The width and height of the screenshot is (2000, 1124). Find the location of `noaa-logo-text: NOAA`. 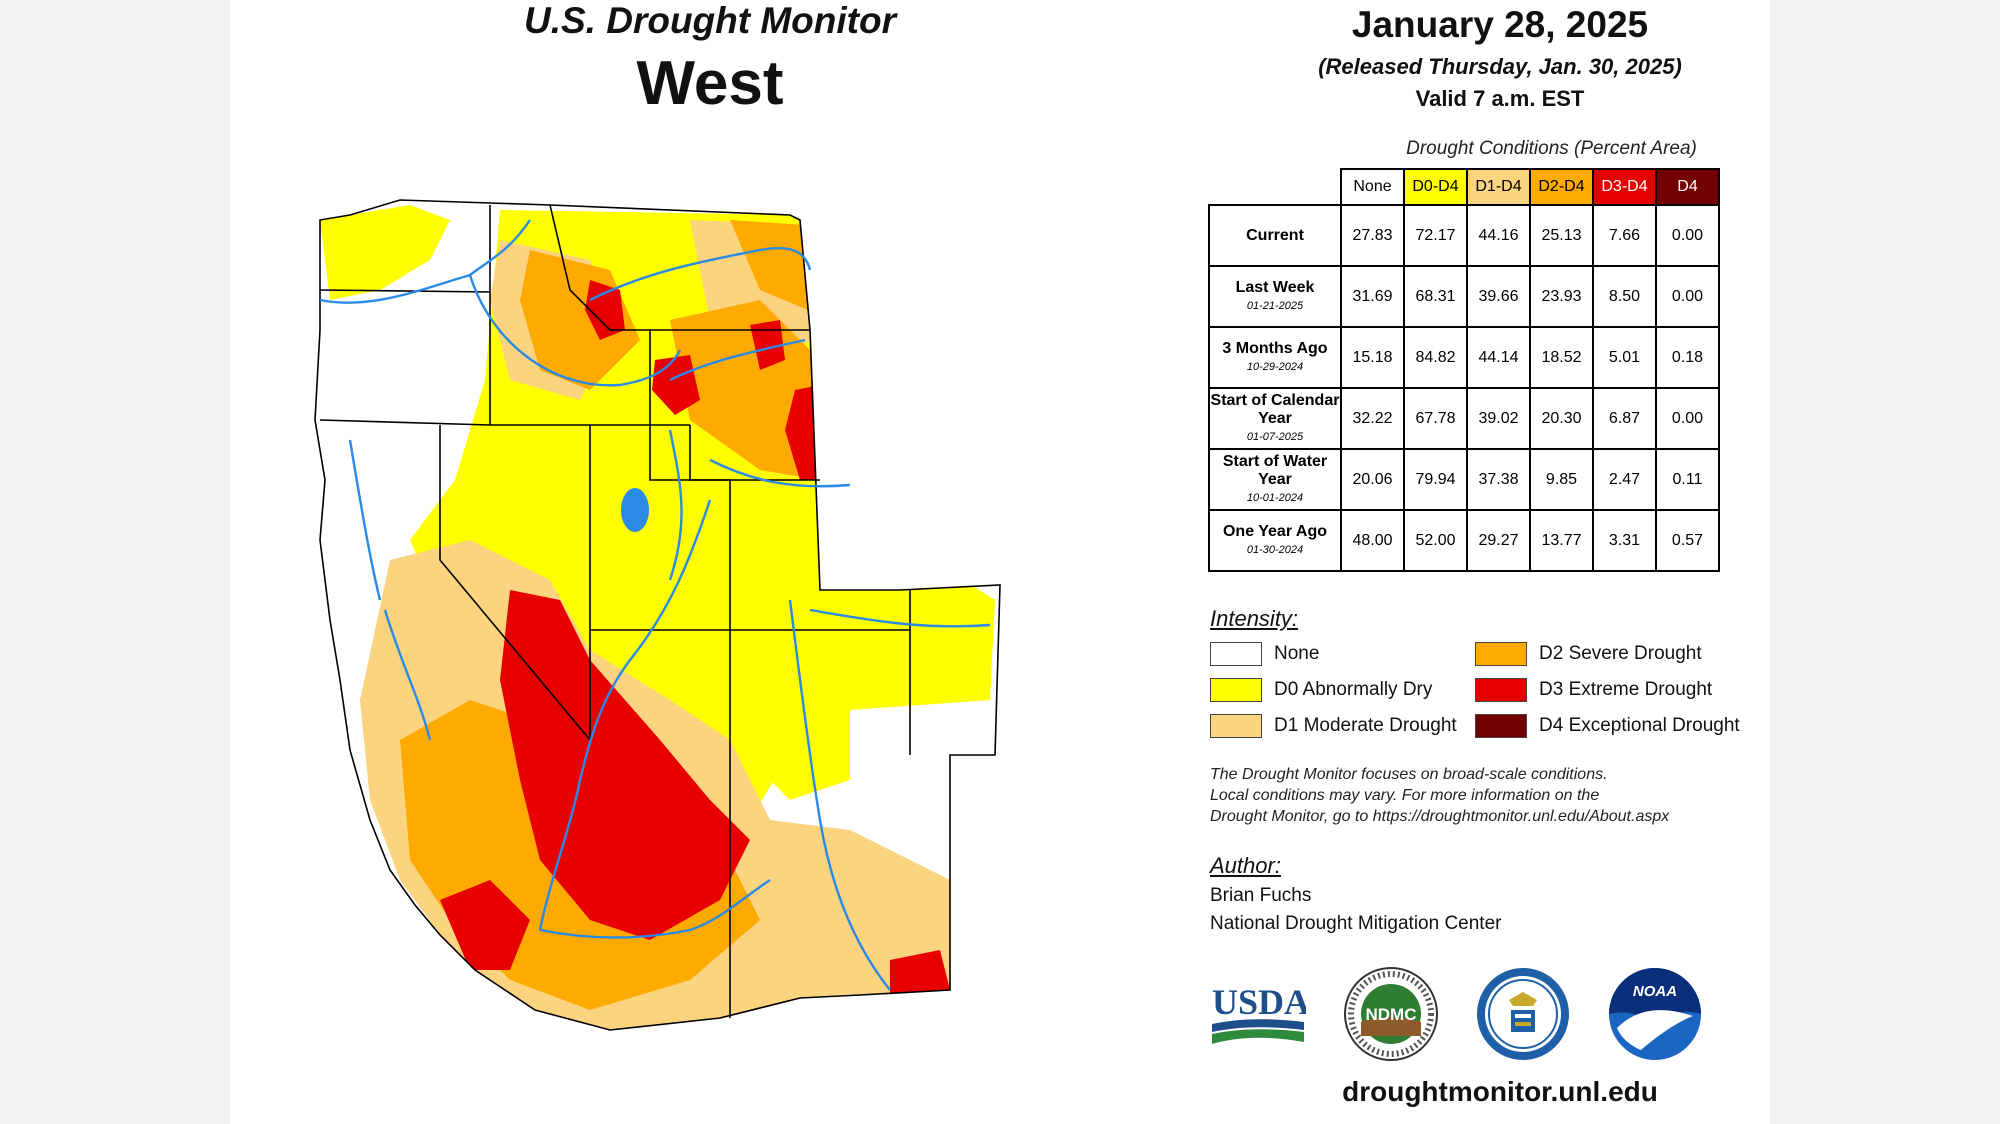

noaa-logo-text: NOAA is located at coordinates (1655, 991).